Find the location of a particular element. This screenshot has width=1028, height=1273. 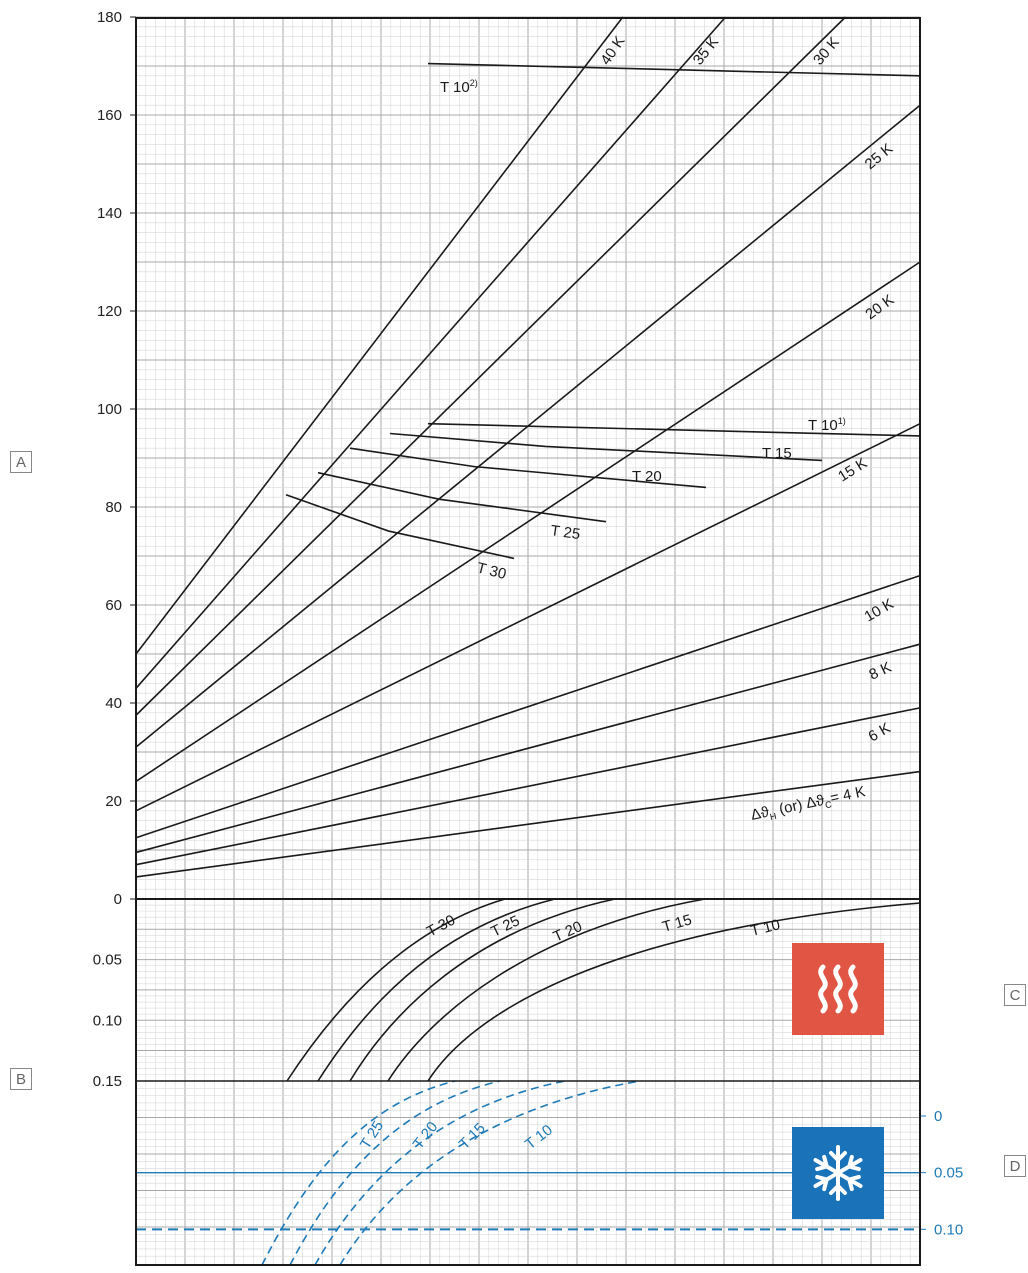

k-label: ΔϑH (or) ΔϑC= 4 K is located at coordinates (808, 804).